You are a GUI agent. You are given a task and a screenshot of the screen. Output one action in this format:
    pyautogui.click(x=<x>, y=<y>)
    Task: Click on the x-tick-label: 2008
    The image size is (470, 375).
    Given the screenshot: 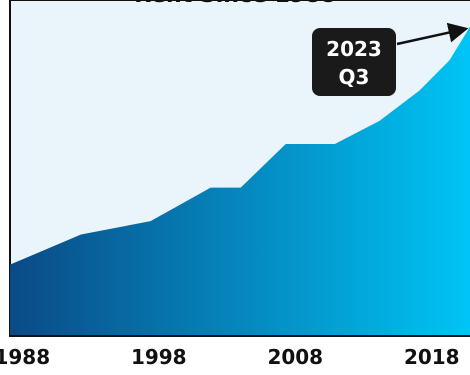 What is the action you would take?
    pyautogui.click(x=295, y=357)
    